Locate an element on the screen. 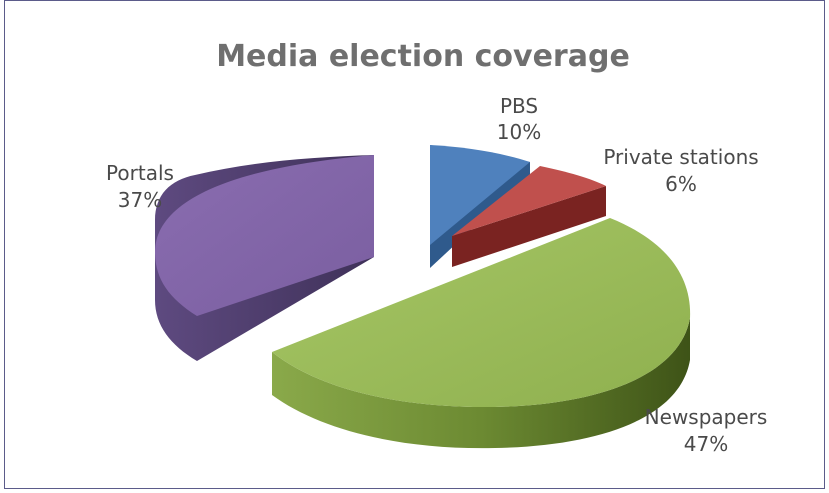 This screenshot has height=493, width=829. slice-newspapers-side is located at coordinates (481, 383).